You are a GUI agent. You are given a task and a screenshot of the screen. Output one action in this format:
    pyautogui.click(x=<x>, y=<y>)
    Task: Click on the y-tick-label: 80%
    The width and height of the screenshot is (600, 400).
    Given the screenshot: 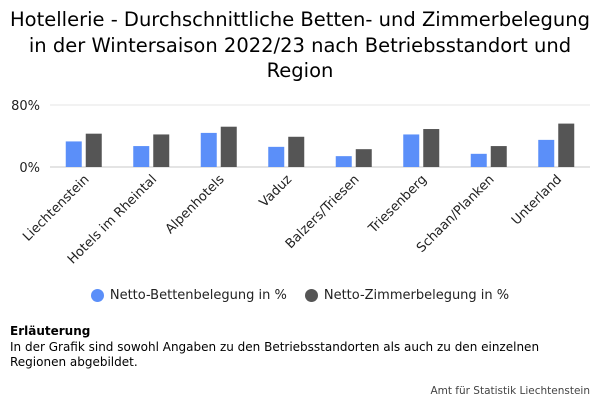 What is the action you would take?
    pyautogui.click(x=25, y=106)
    